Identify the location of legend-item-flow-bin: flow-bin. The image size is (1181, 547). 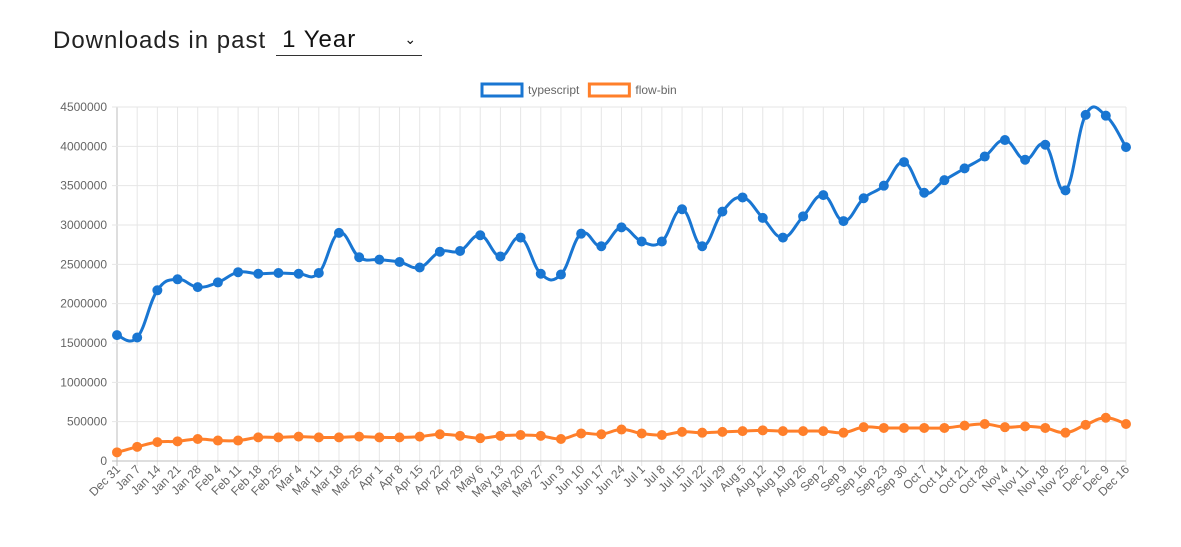
(632, 90).